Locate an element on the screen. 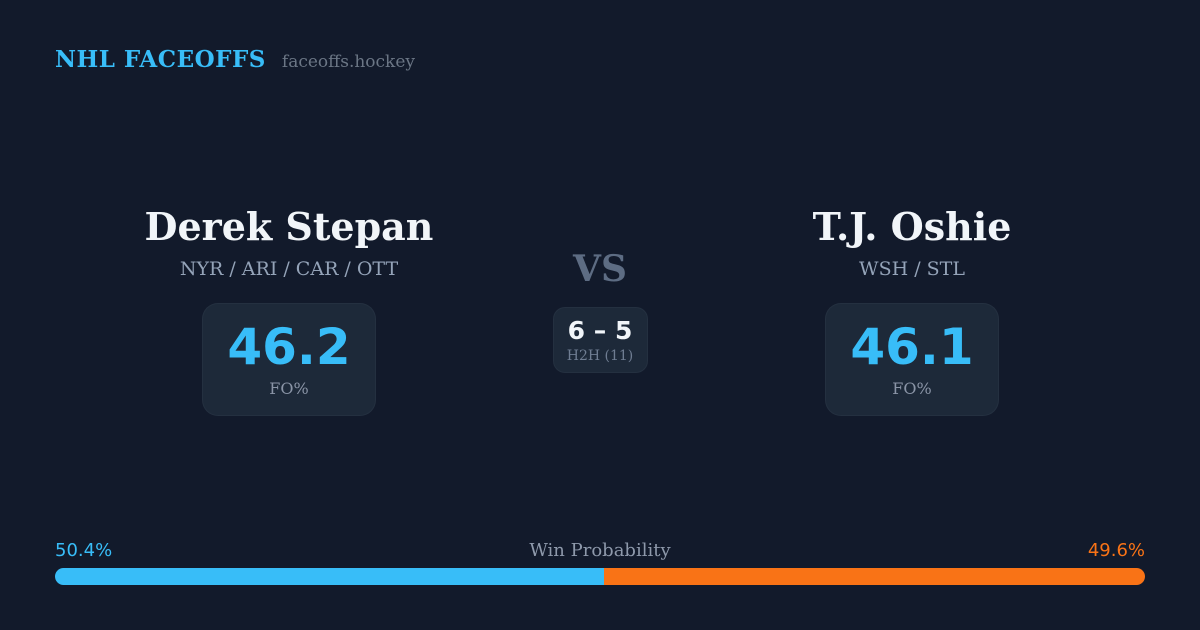 This screenshot has height=630, width=1200. player-right-fo-value: 46.1 is located at coordinates (912, 346).